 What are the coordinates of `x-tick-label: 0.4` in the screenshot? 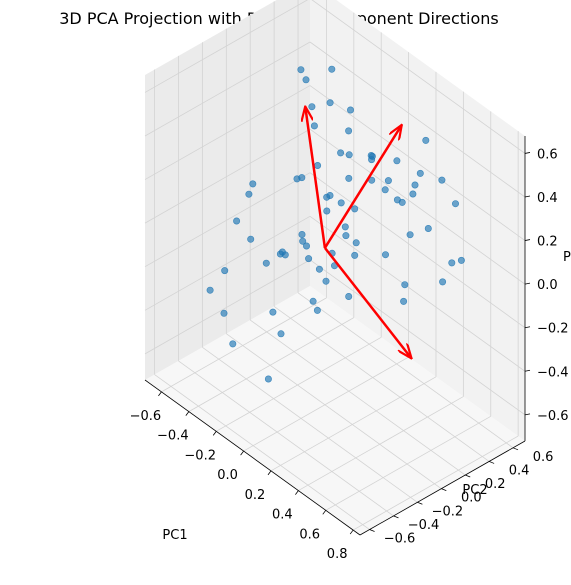 It's located at (282, 515).